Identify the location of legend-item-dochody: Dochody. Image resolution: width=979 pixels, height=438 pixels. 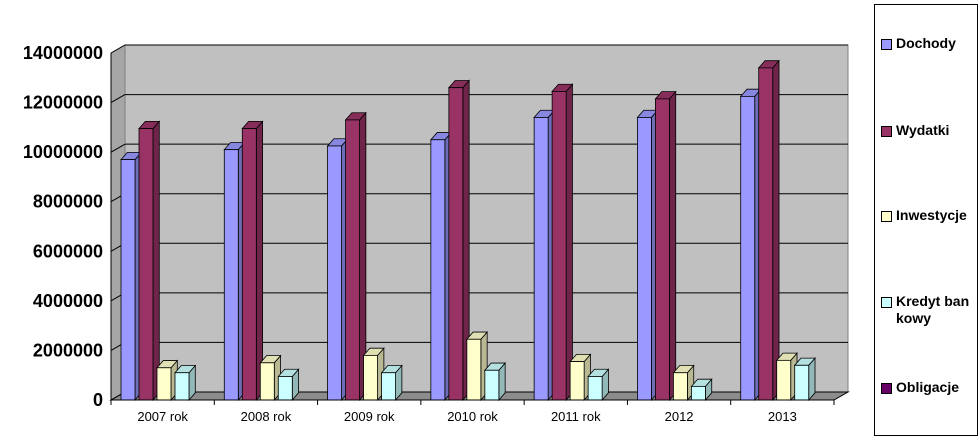
(928, 43).